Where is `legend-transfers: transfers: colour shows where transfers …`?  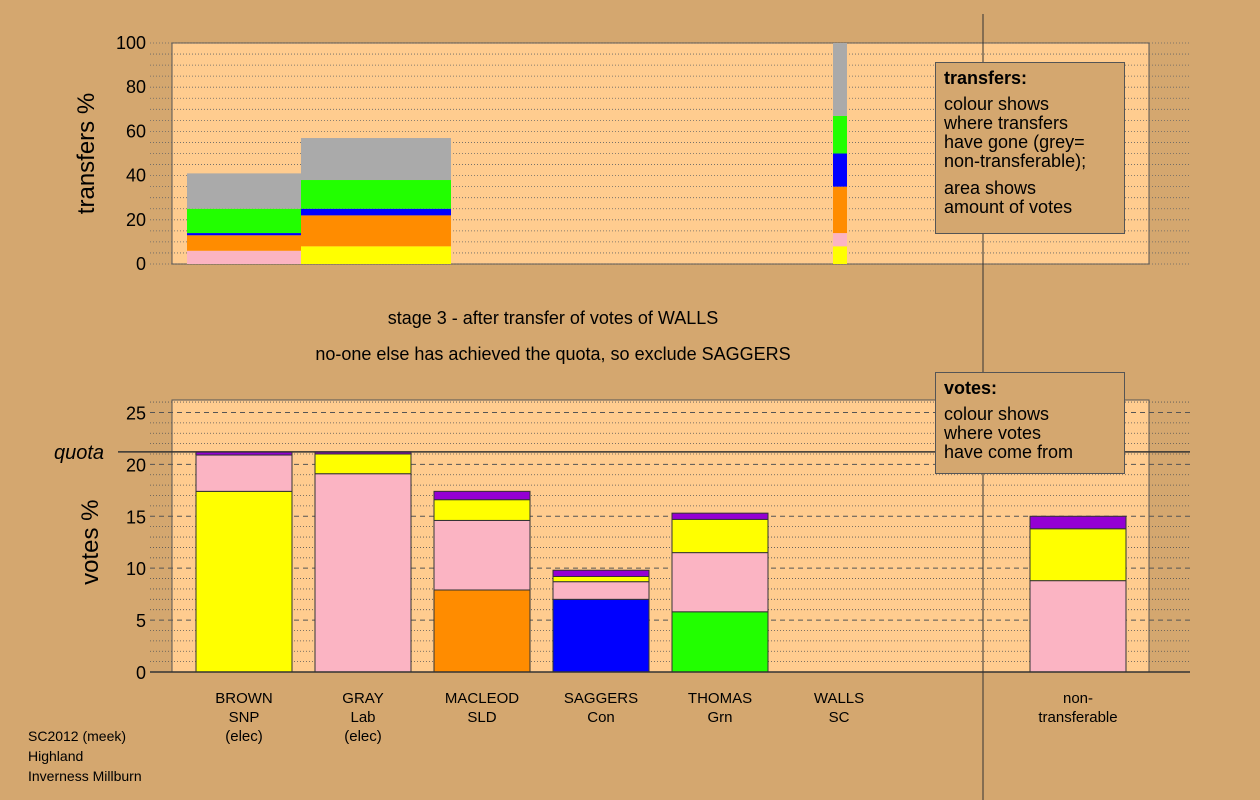 legend-transfers: transfers: colour shows where transfers … is located at coordinates (1030, 148).